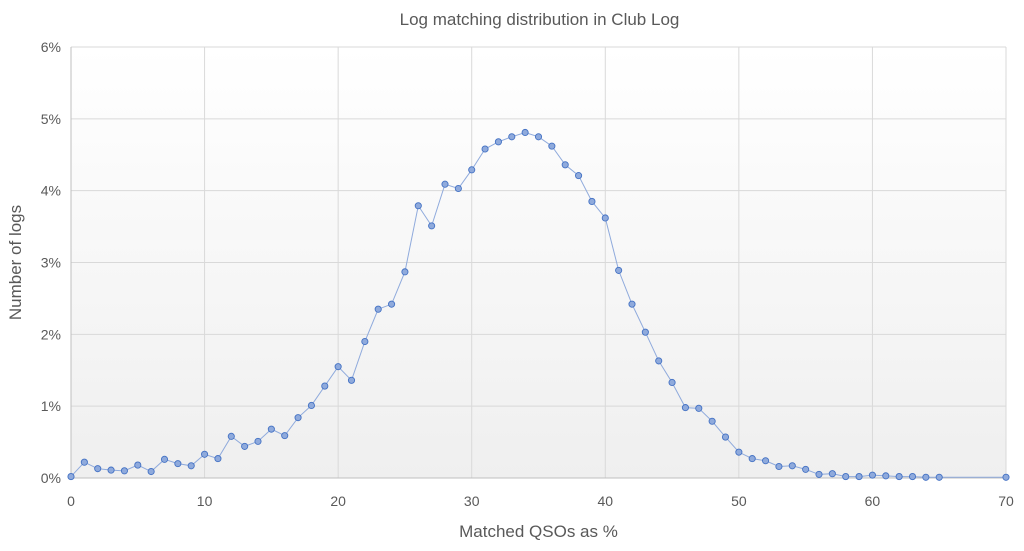 The height and width of the screenshot is (551, 1024). What do you see at coordinates (51, 119) in the screenshot?
I see `y-tick-label: 5%` at bounding box center [51, 119].